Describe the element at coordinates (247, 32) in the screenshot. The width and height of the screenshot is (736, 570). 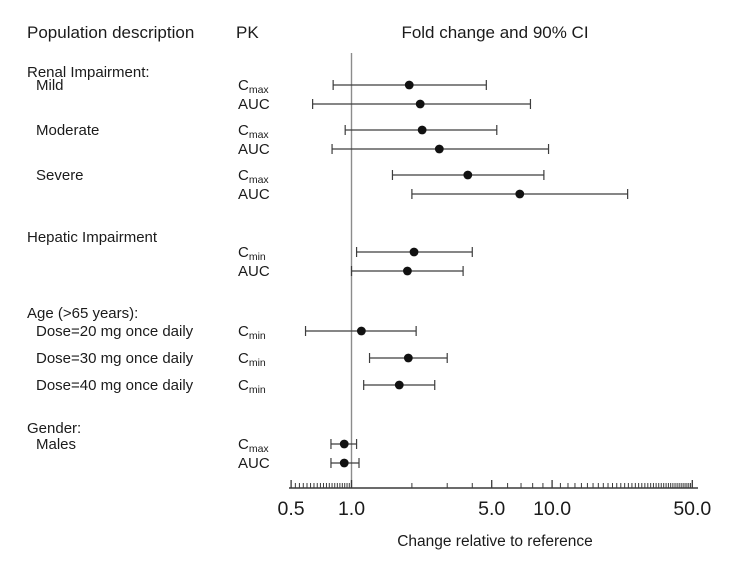
I see `column-header-pk: PK` at that location.